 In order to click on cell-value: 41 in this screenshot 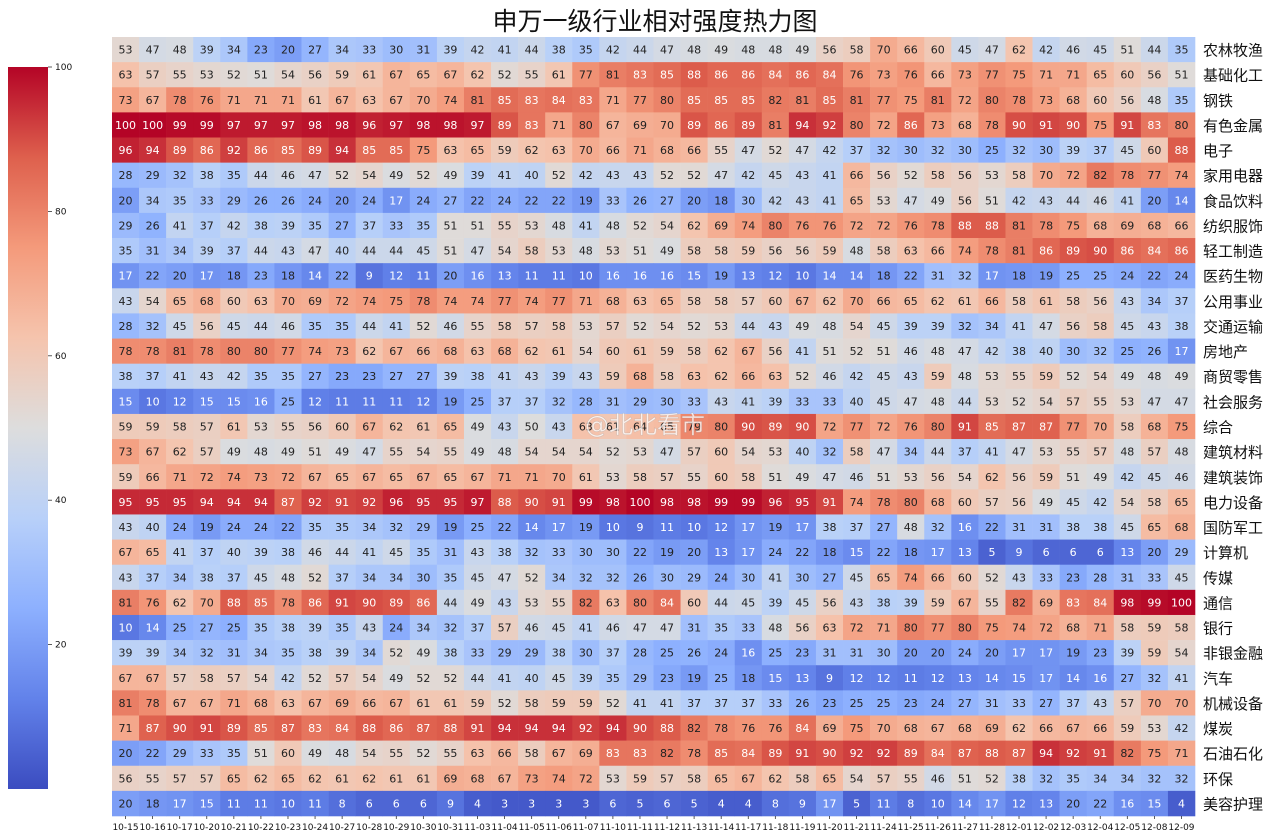, I will do `click(396, 326)`.